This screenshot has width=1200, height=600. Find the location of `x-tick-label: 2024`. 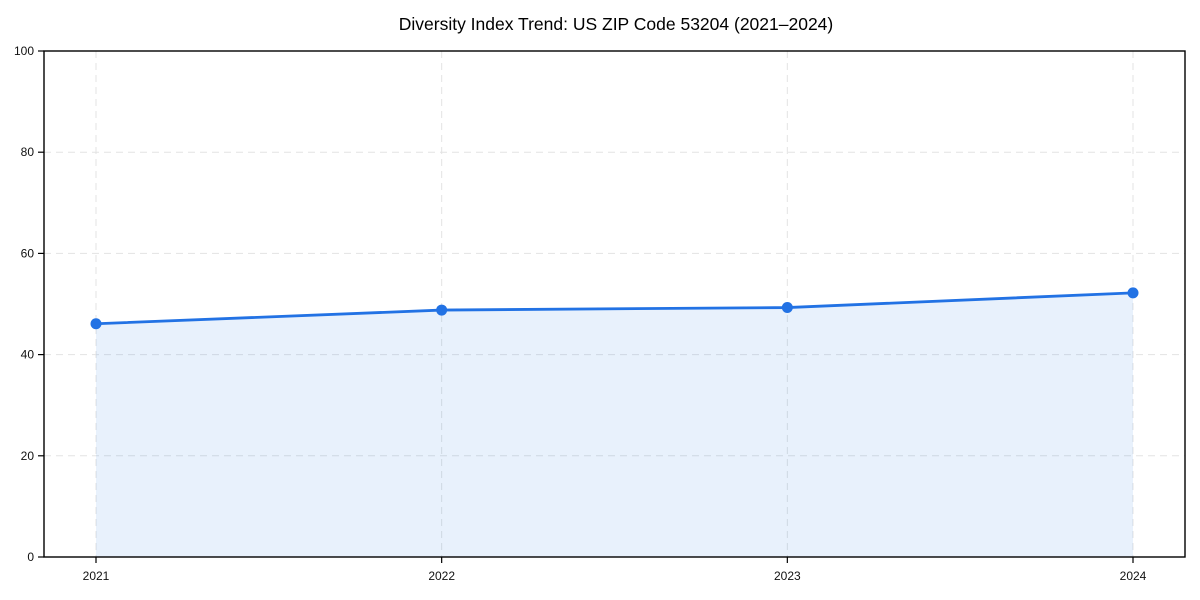

x-tick-label: 2024 is located at coordinates (1133, 576).